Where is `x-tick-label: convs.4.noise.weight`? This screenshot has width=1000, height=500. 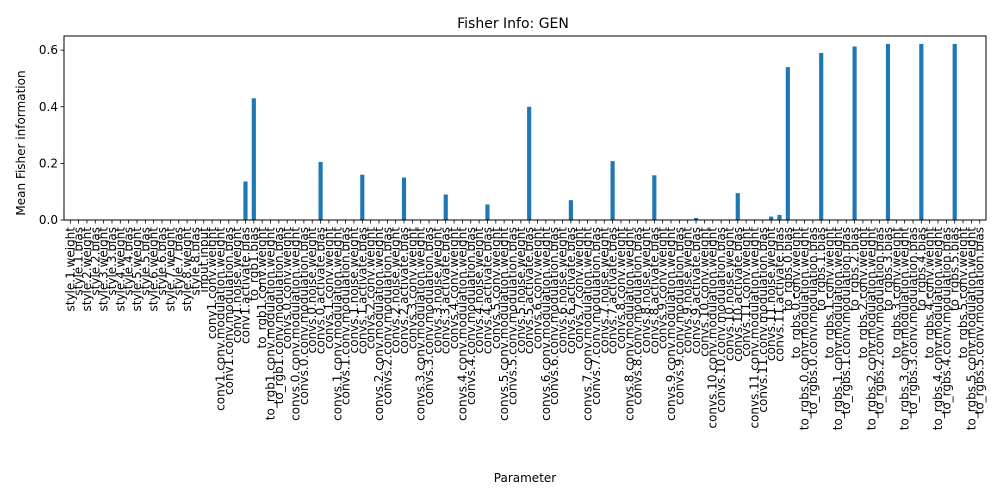 x-tick-label: convs.4.noise.weight is located at coordinates (479, 290).